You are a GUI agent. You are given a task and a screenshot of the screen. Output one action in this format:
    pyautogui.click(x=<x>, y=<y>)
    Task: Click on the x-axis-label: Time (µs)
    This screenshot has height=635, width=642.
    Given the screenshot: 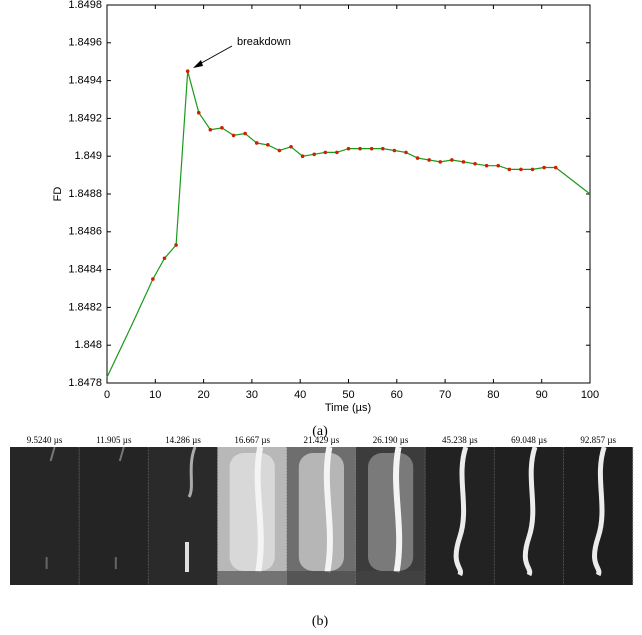 What is the action you would take?
    pyautogui.click(x=348, y=408)
    